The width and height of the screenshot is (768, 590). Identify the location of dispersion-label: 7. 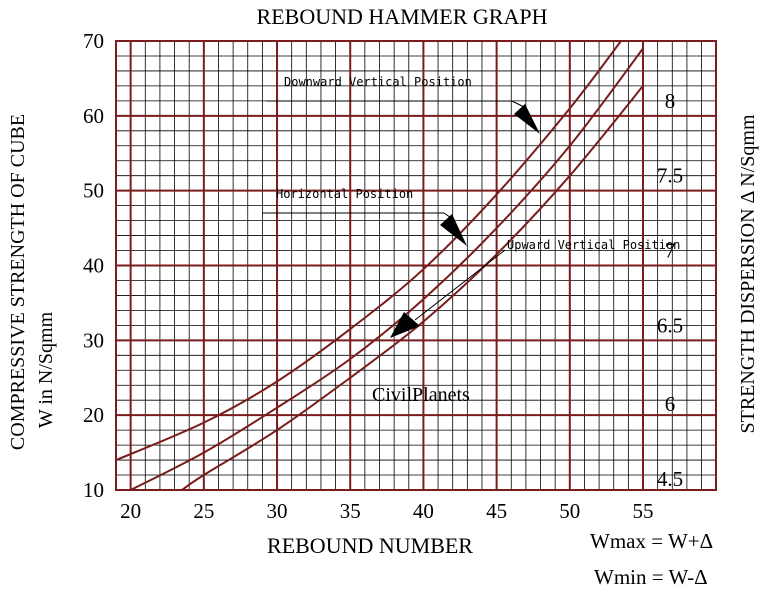
(670, 251).